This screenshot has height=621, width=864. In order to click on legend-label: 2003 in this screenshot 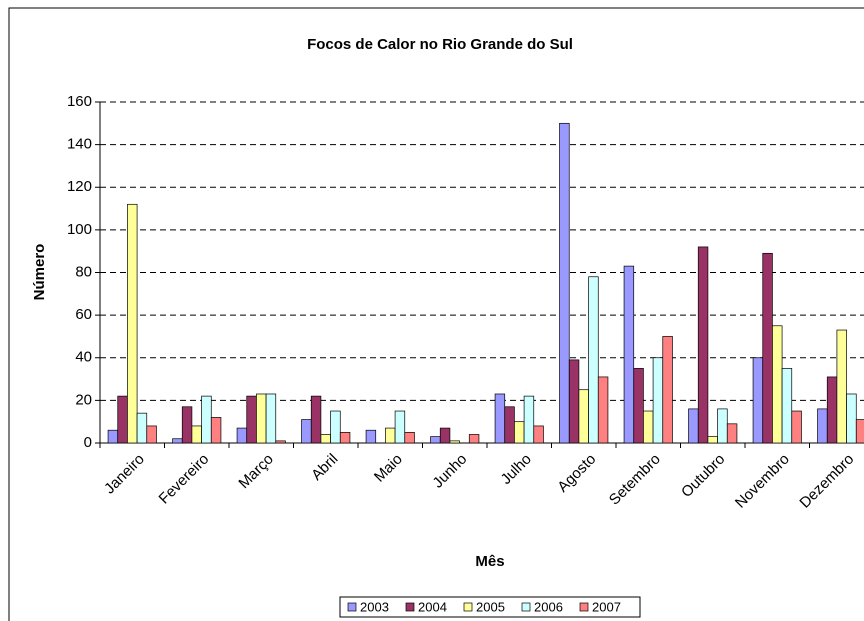, I will do `click(374, 606)`.